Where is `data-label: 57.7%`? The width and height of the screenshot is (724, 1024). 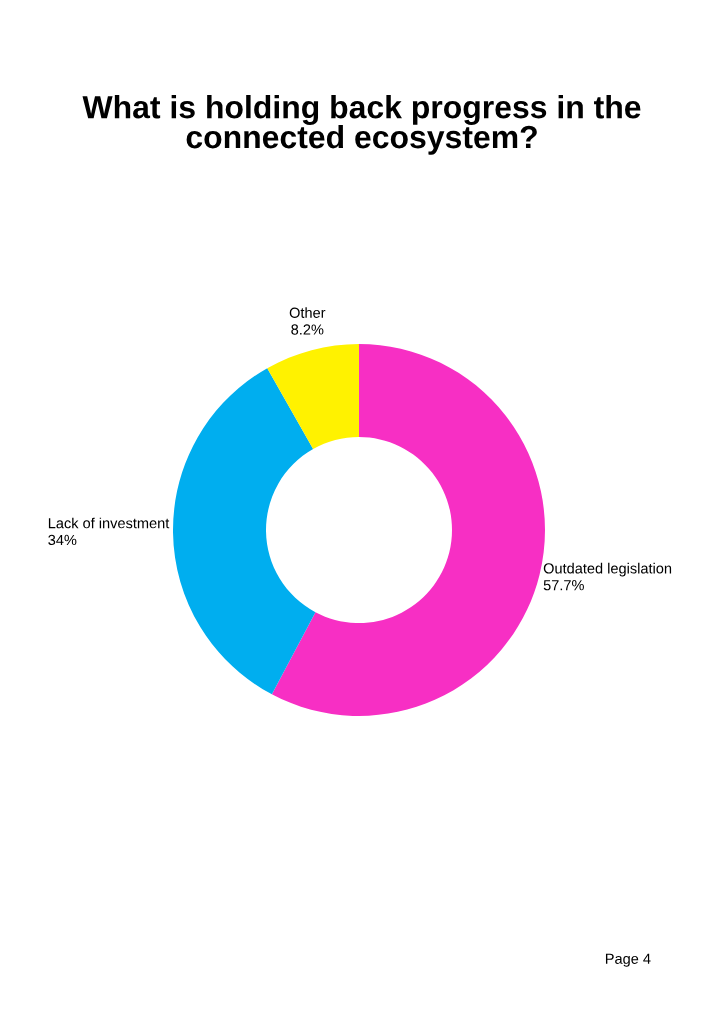 data-label: 57.7% is located at coordinates (563, 585).